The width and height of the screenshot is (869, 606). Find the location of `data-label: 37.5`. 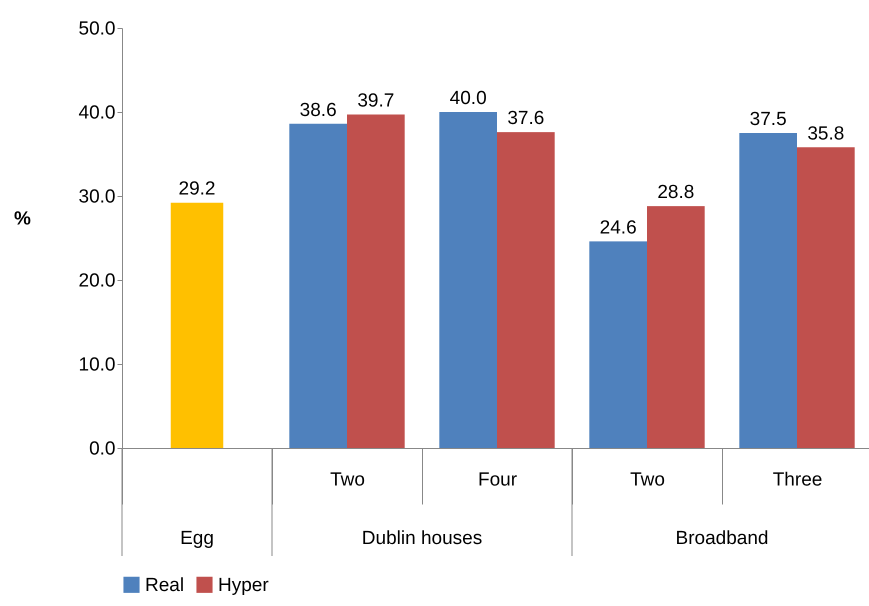

data-label: 37.5 is located at coordinates (768, 119).